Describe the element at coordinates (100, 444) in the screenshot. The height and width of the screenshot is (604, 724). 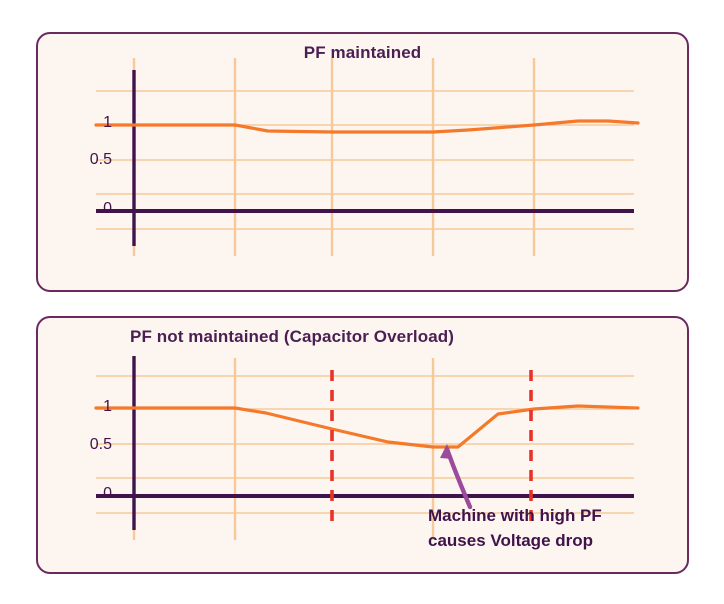
I see `panel-2-ytick-0_5: 0.5` at that location.